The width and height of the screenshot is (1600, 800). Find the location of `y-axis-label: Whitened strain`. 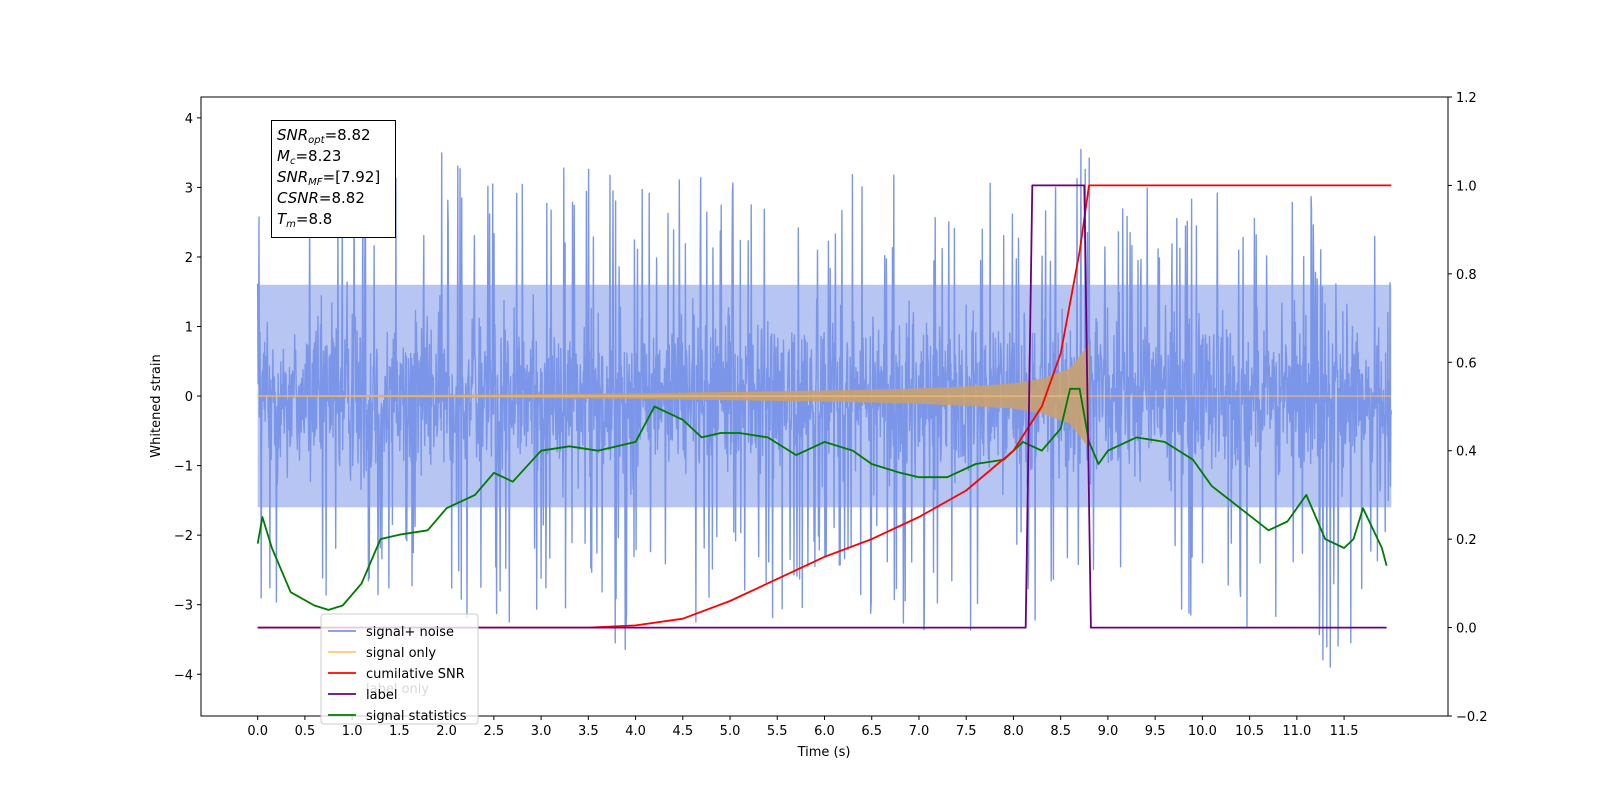

y-axis-label: Whitened strain is located at coordinates (156, 405).